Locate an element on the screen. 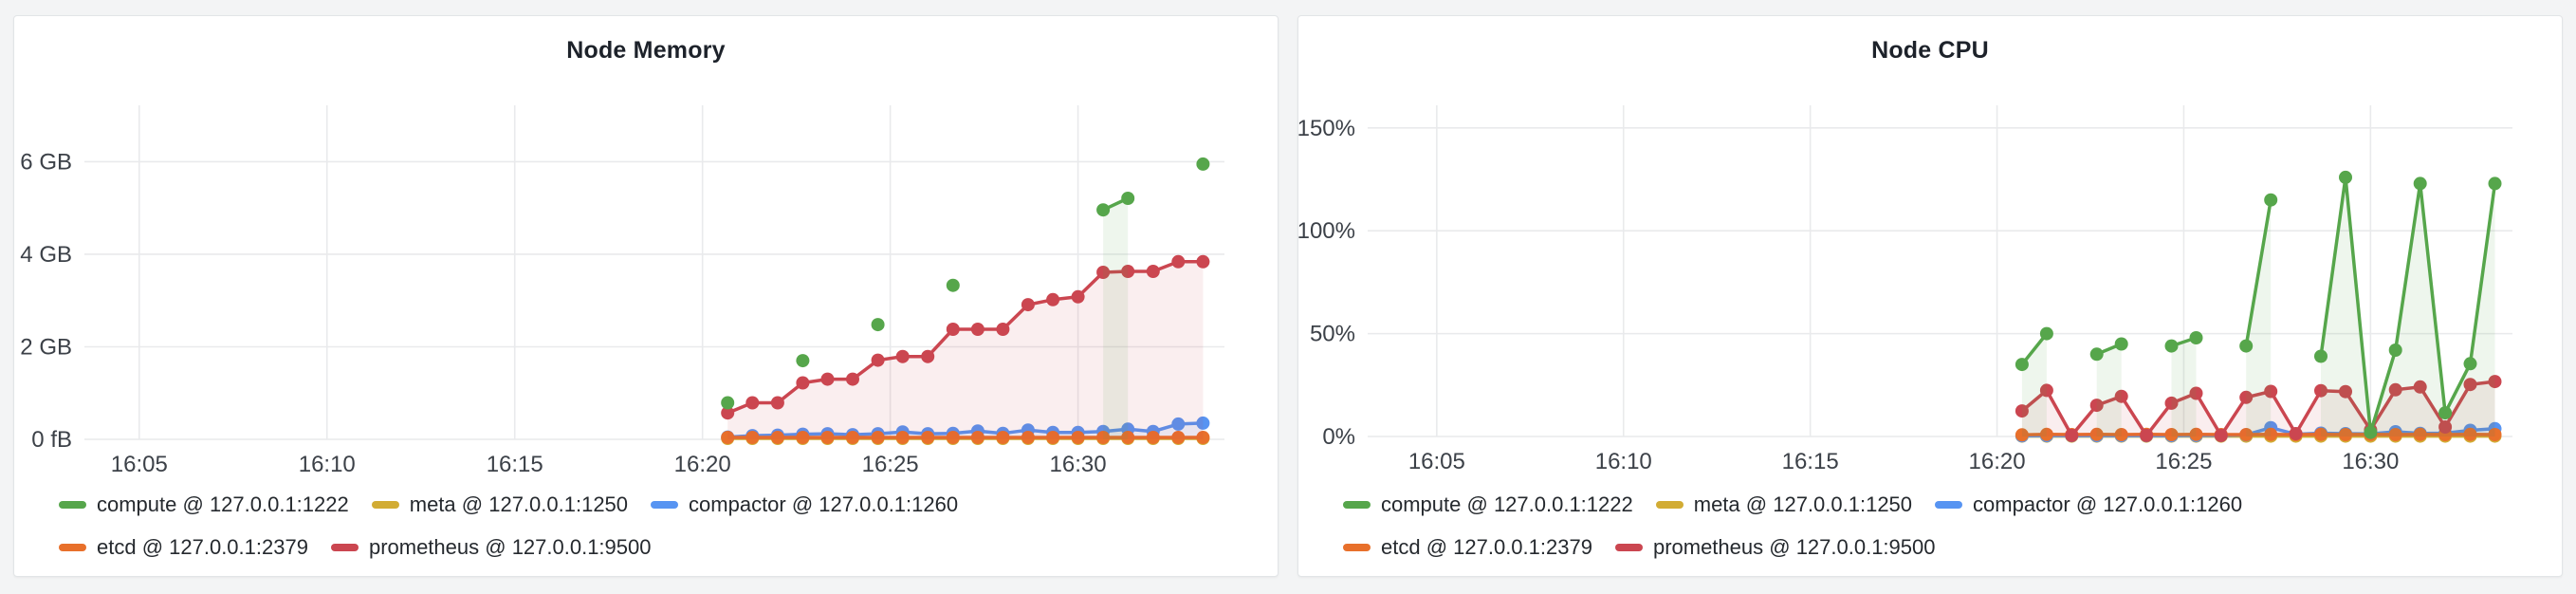  svg-text: 100% is located at coordinates (1326, 231).